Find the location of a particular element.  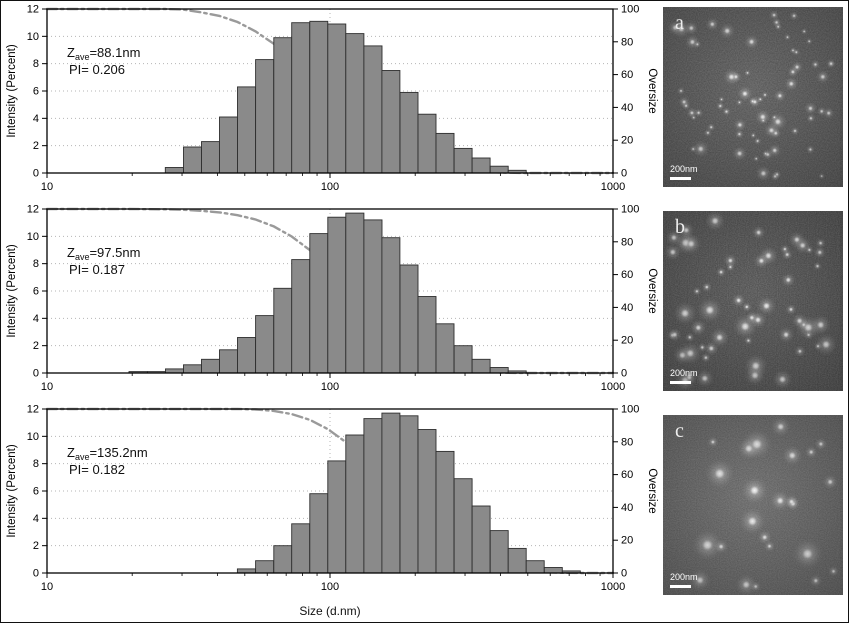

panel-letter-a: a is located at coordinates (679, 23).